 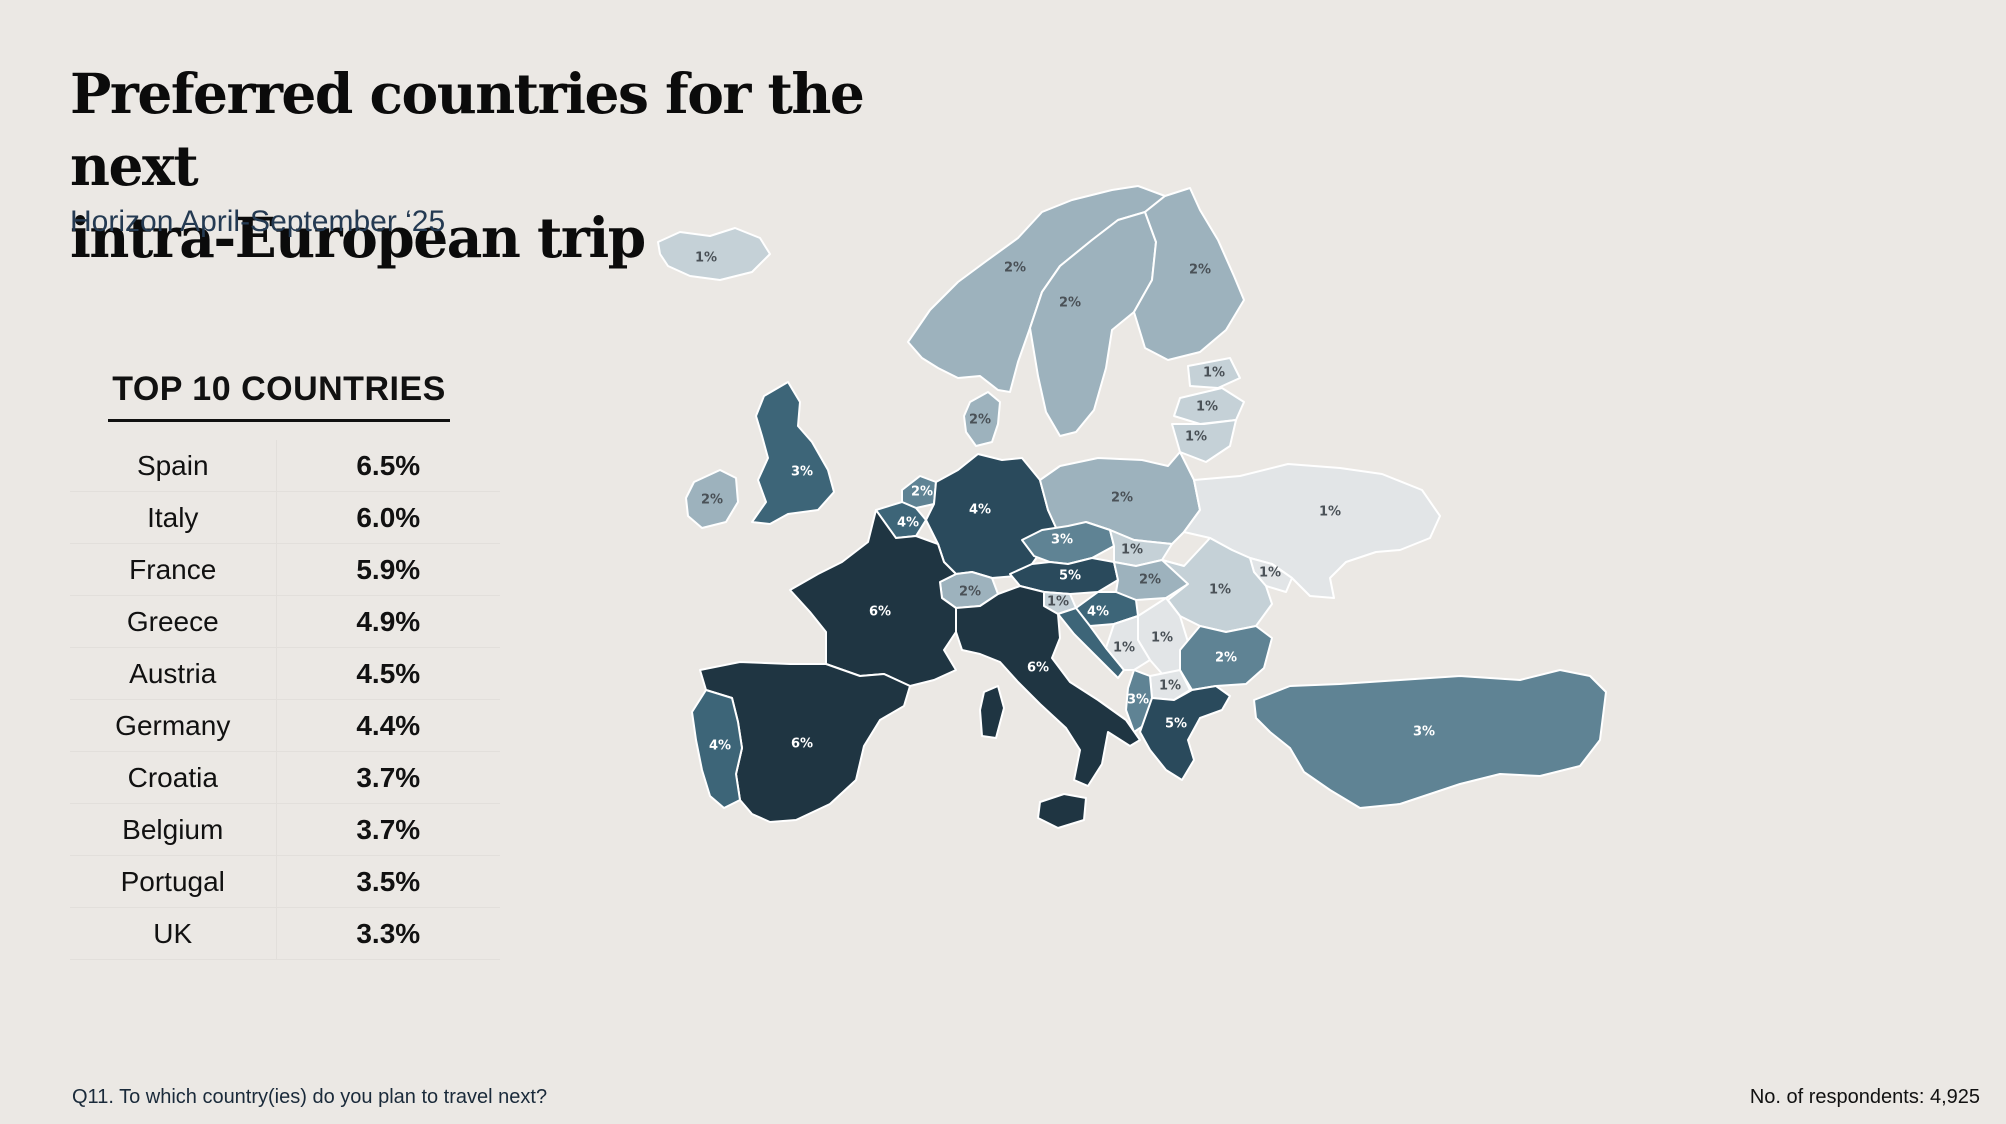 I want to click on table-row: Germany 4.4%, so click(x=285, y=726).